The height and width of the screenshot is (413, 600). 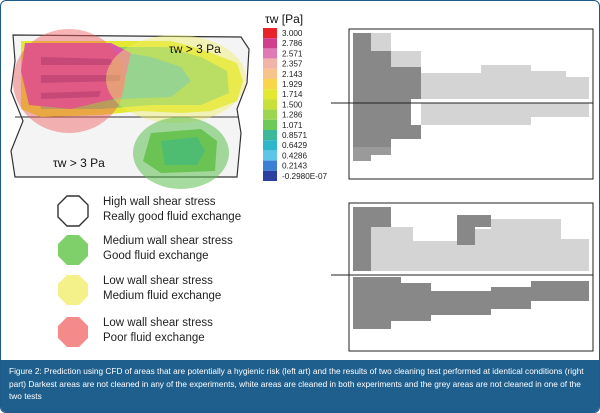 What do you see at coordinates (471, 303) in the screenshot?
I see `dark-grey-bottom` at bounding box center [471, 303].